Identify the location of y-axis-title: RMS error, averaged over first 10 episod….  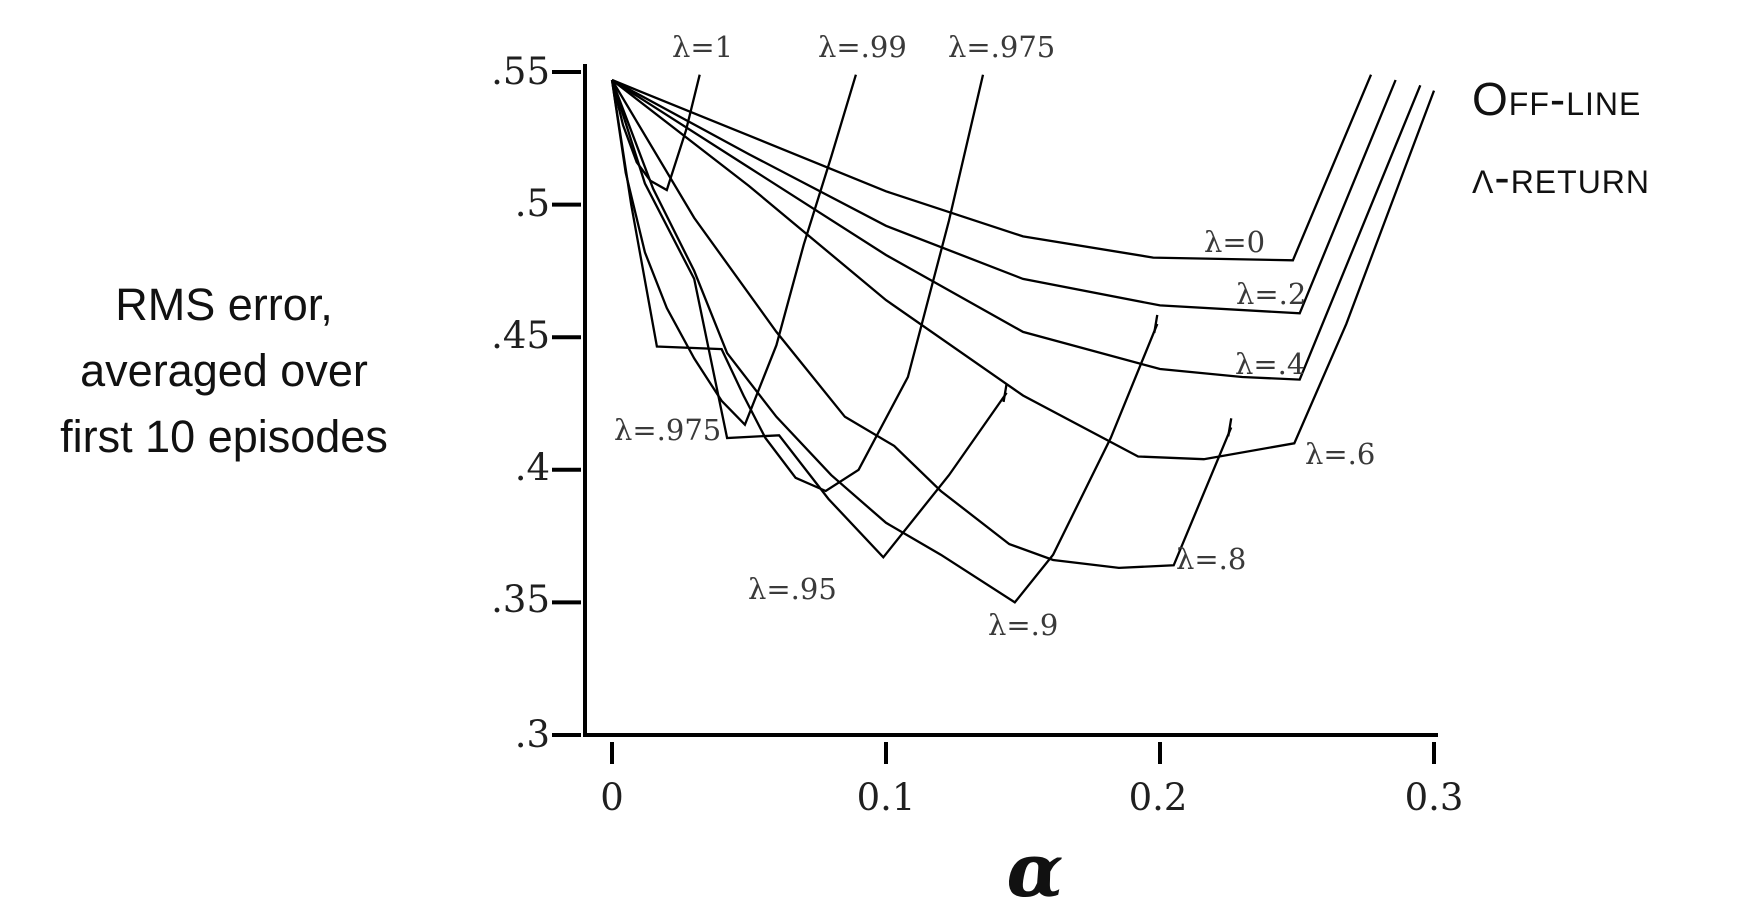
(224, 371).